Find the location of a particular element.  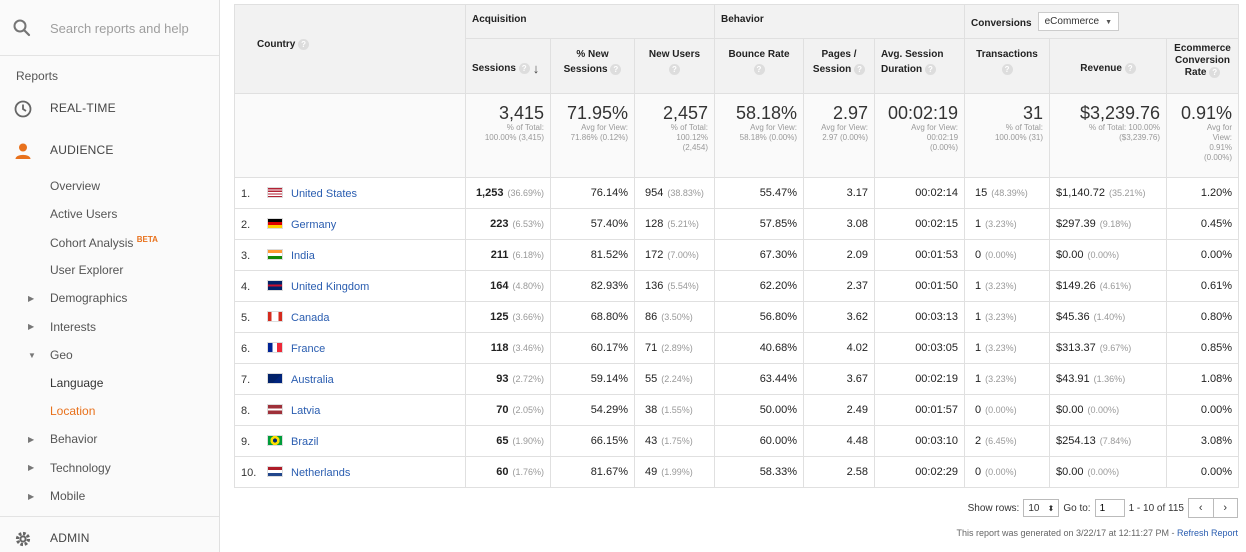

nav-admin: ADMIN is located at coordinates (109, 536).